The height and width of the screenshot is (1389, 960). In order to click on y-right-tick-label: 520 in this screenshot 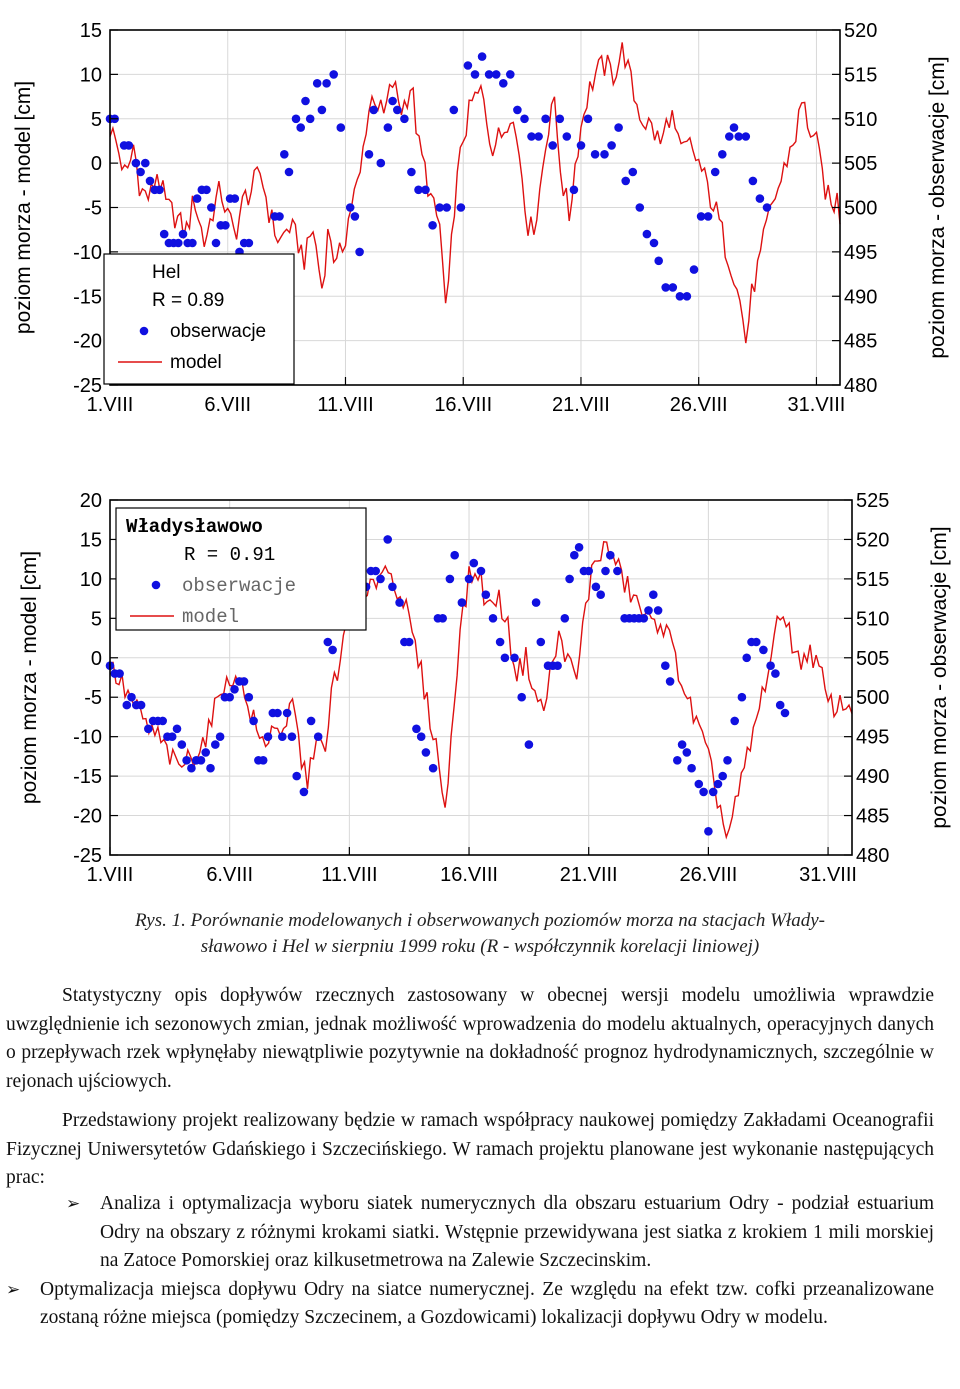, I will do `click(860, 31)`.